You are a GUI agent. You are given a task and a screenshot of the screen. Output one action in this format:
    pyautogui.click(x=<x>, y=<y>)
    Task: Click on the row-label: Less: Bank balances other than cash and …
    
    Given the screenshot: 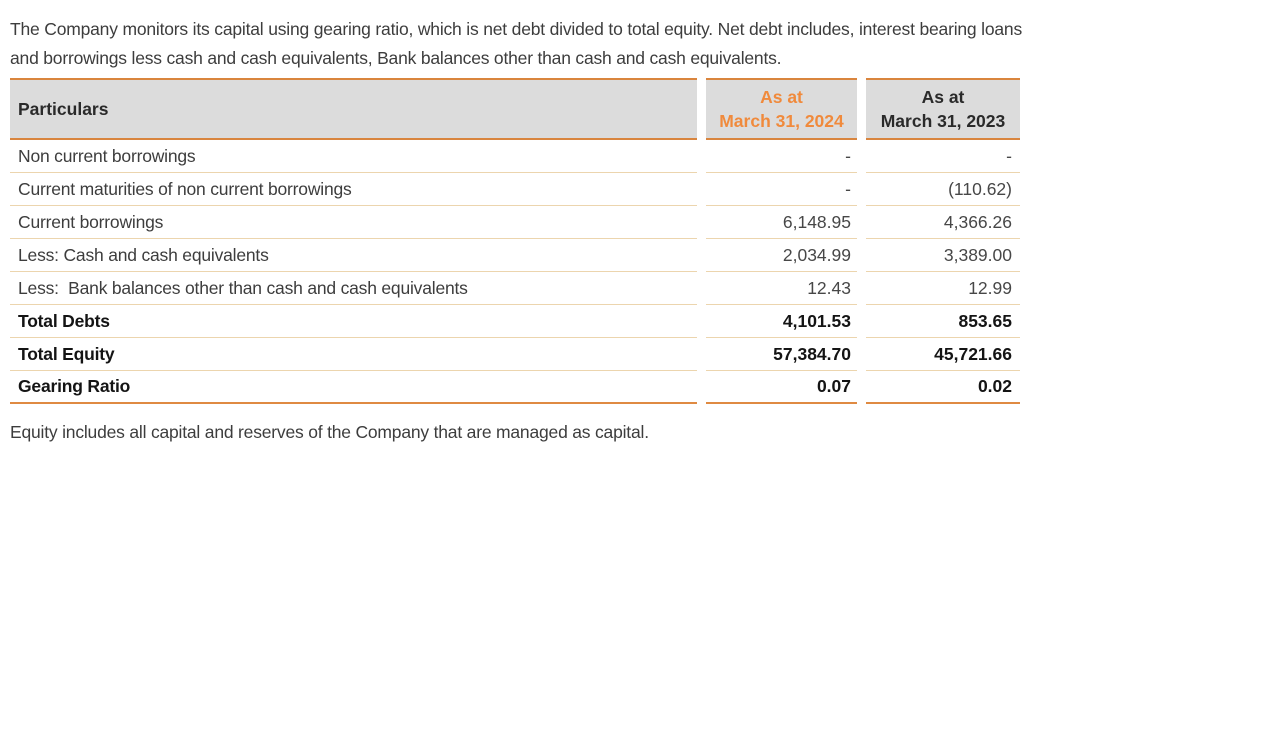 What is the action you would take?
    pyautogui.click(x=353, y=288)
    